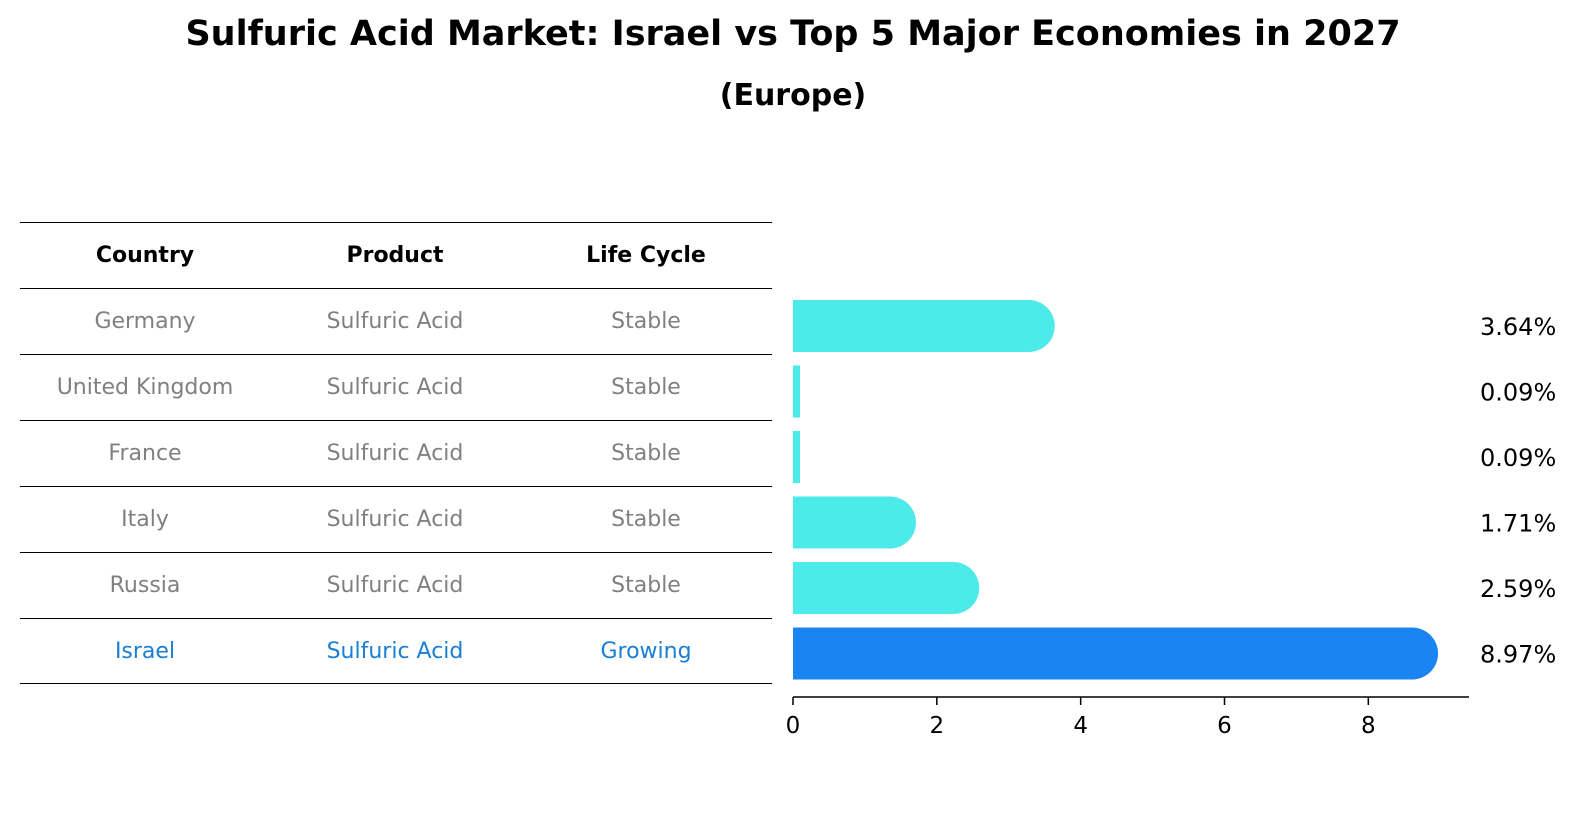 The height and width of the screenshot is (823, 1586). Describe the element at coordinates (145, 651) in the screenshot. I see `cell-country: Israel` at that location.